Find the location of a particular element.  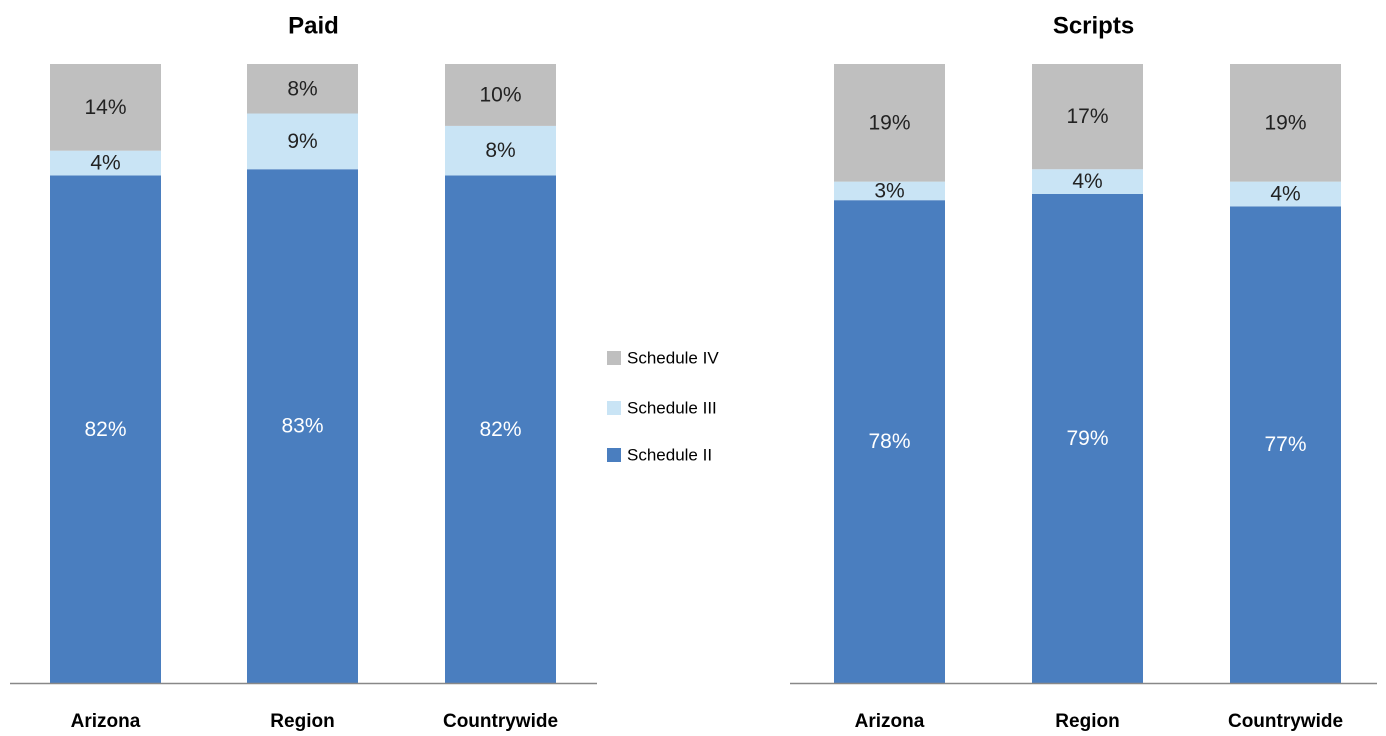

data-label: 77% is located at coordinates (1285, 444).